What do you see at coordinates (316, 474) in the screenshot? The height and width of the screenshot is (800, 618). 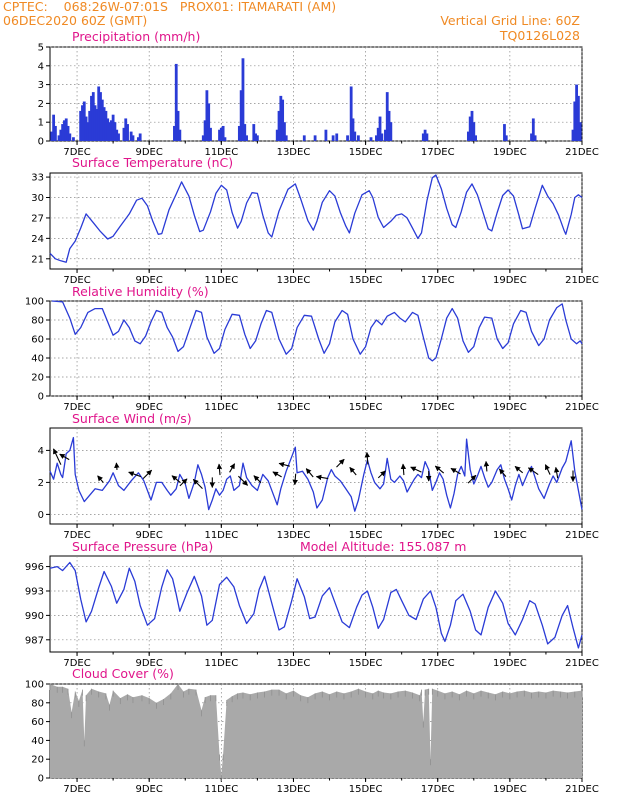 I see `wind-series-line` at bounding box center [316, 474].